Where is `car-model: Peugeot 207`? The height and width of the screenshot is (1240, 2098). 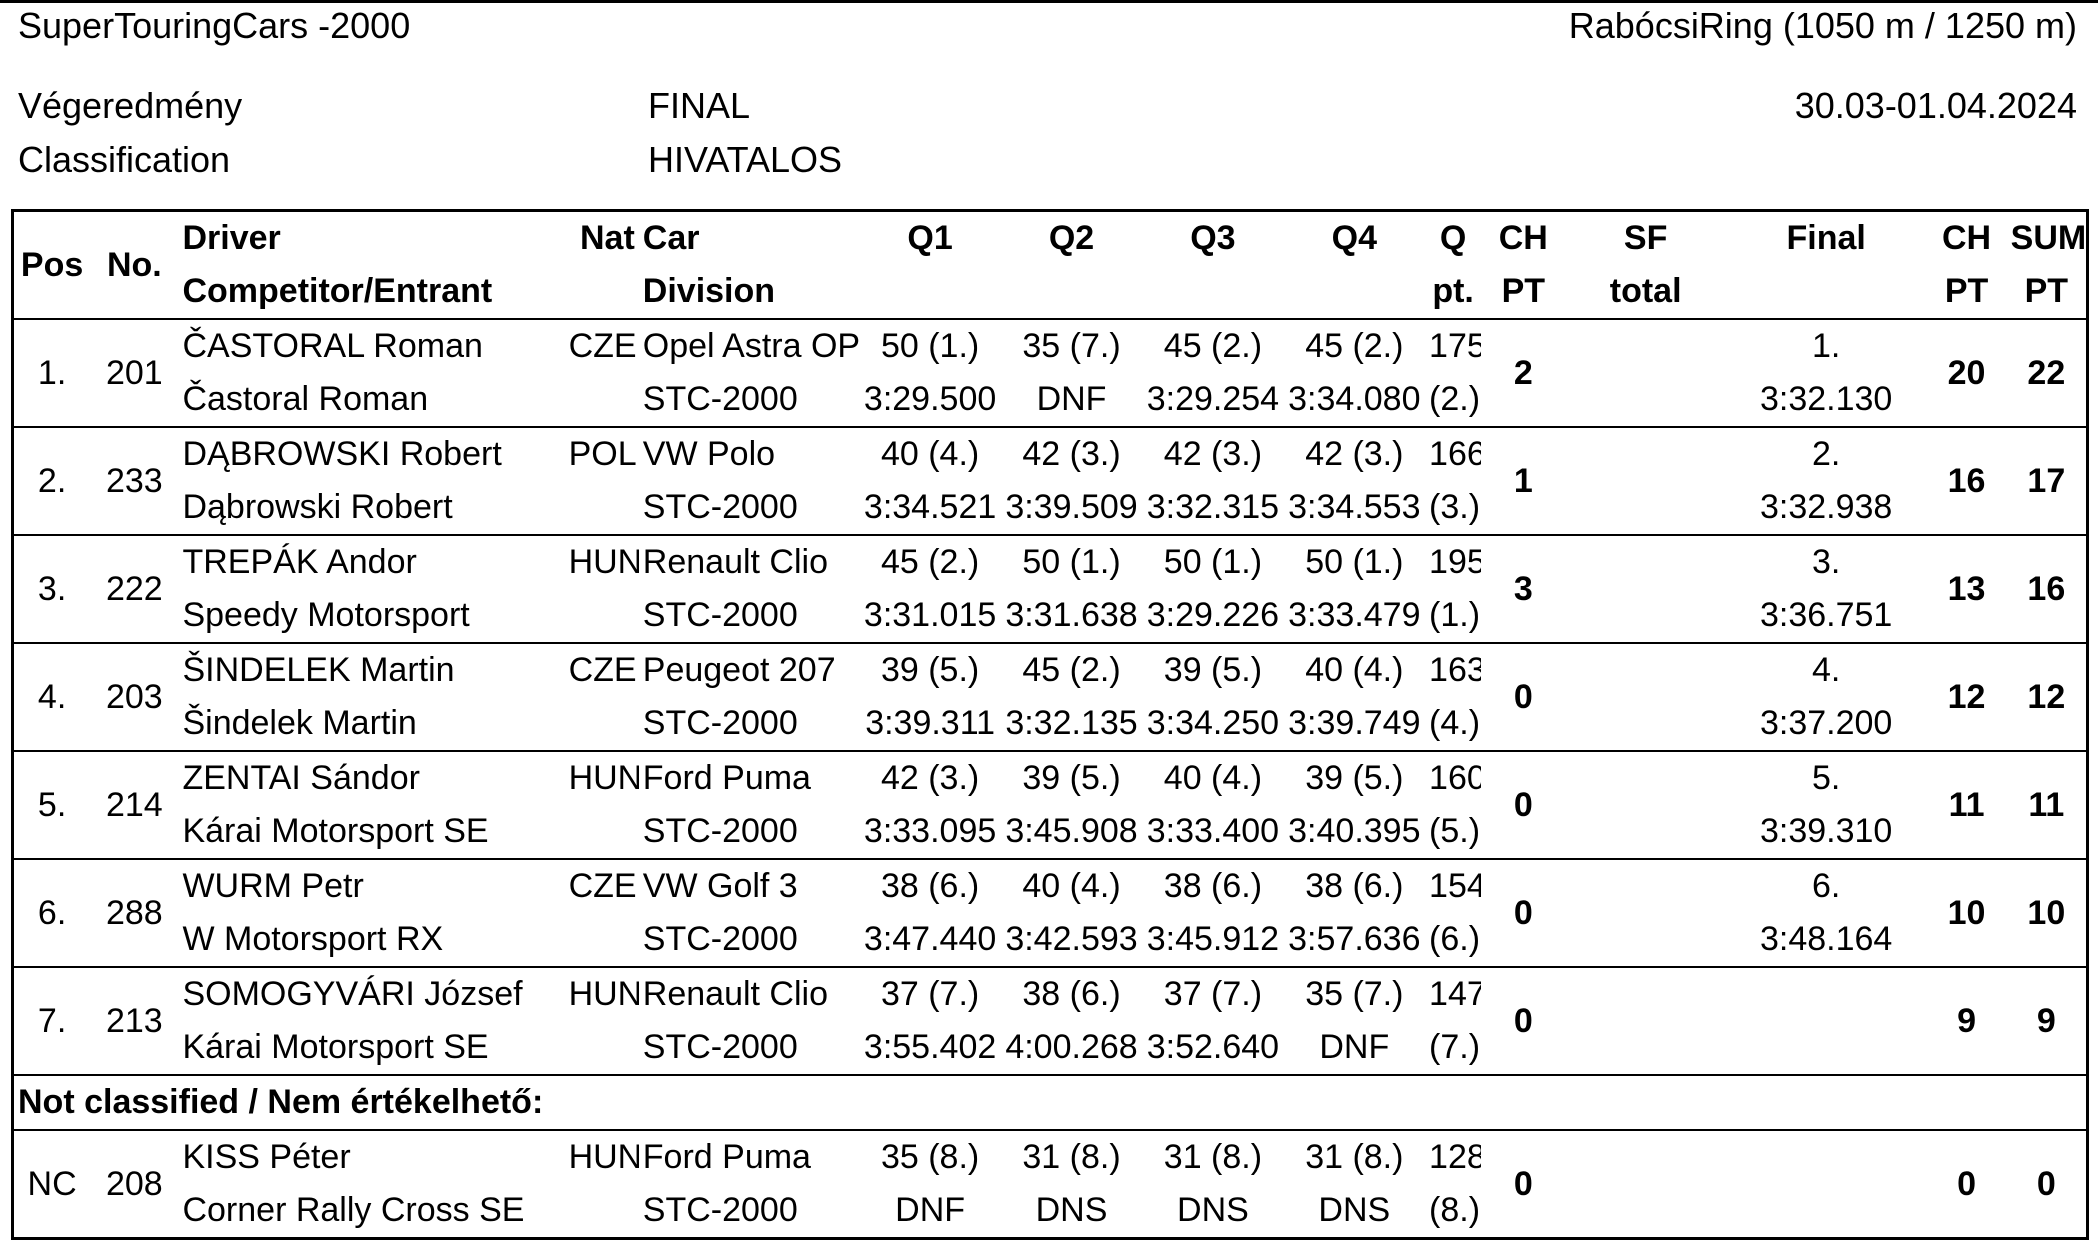 car-model: Peugeot 207 is located at coordinates (749, 669).